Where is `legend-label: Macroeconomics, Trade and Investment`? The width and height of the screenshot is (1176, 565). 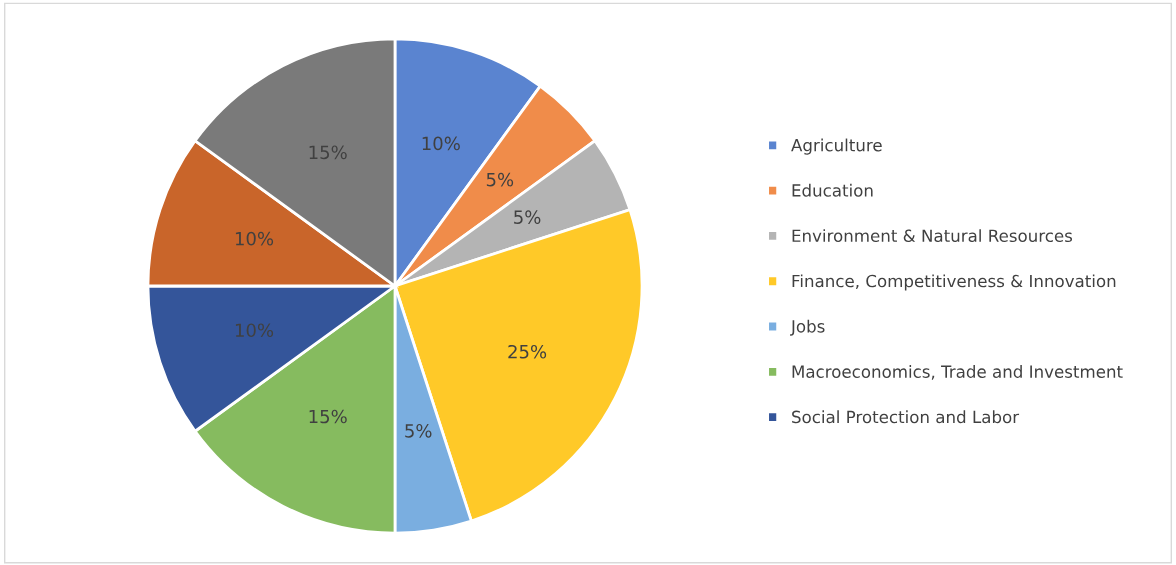 legend-label: Macroeconomics, Trade and Investment is located at coordinates (957, 372).